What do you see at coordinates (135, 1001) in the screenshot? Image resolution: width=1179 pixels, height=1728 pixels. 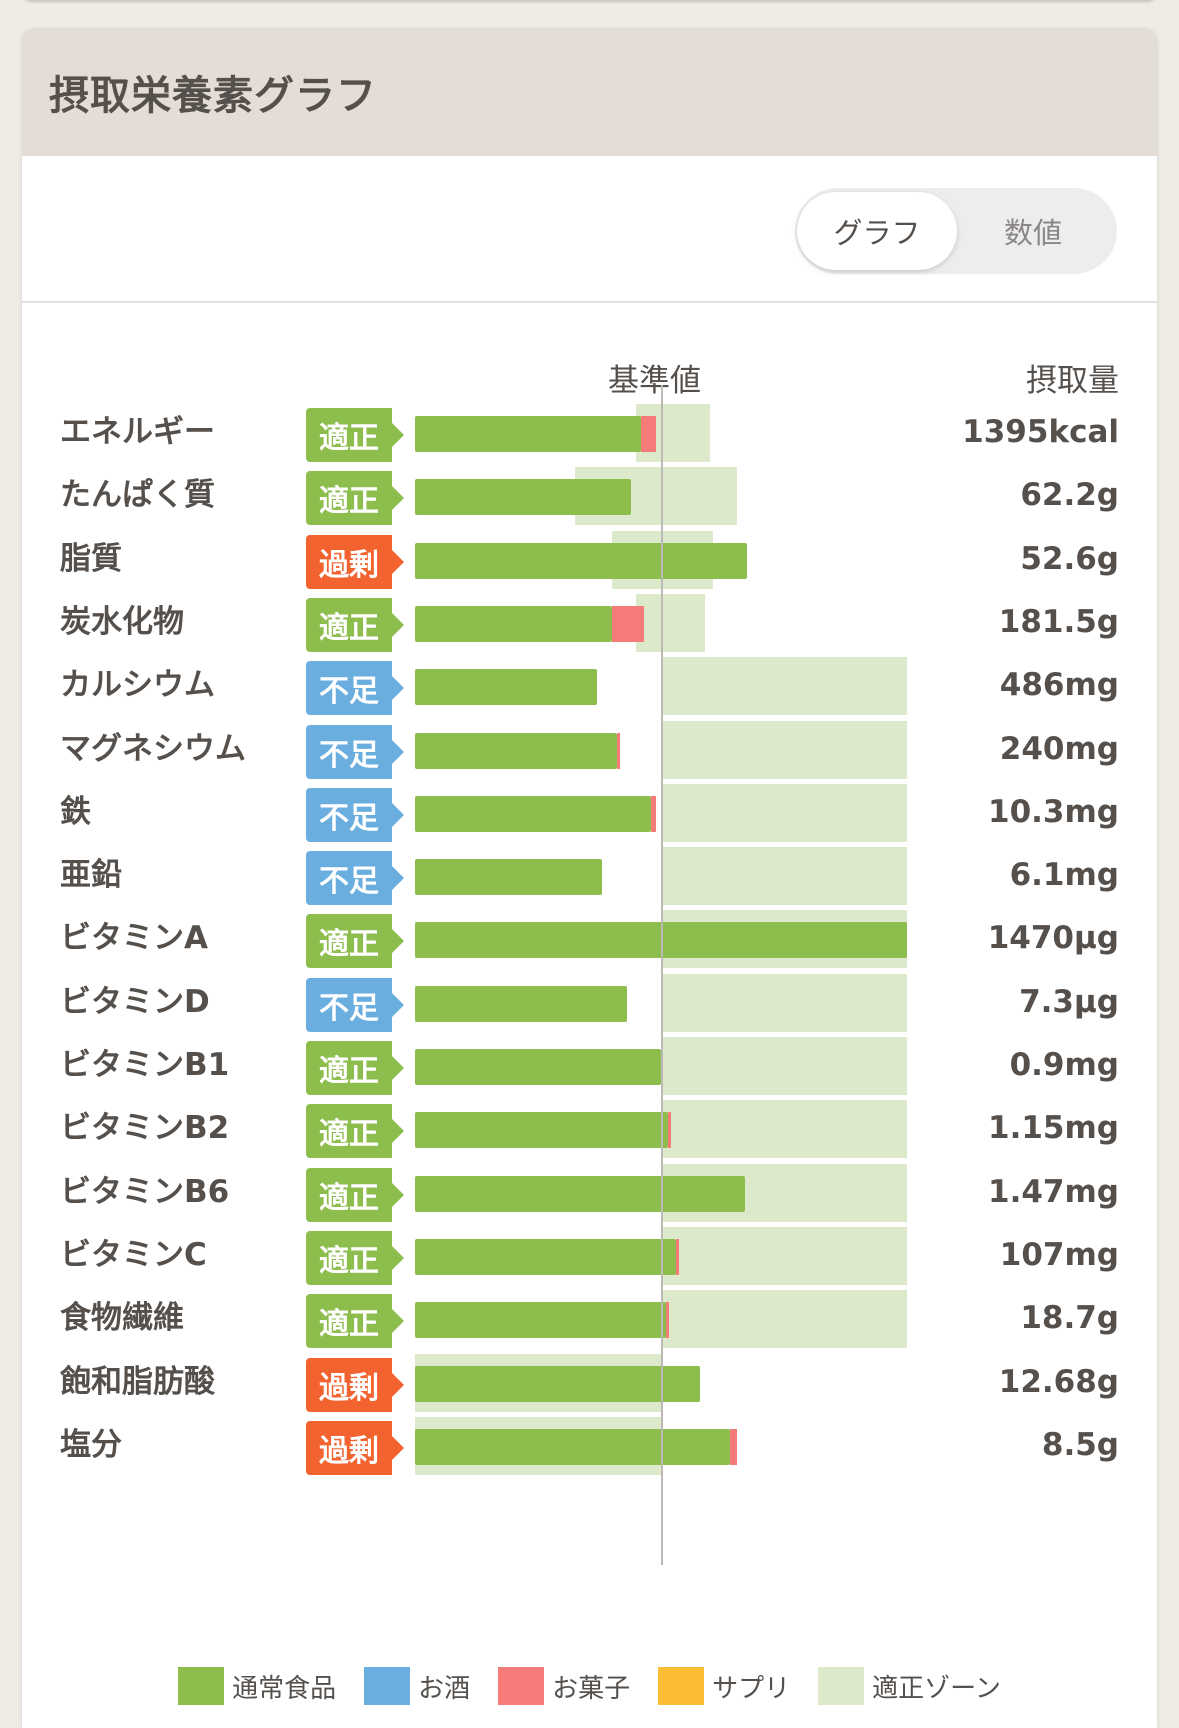 I see `nutrient-name: ビタミンD` at bounding box center [135, 1001].